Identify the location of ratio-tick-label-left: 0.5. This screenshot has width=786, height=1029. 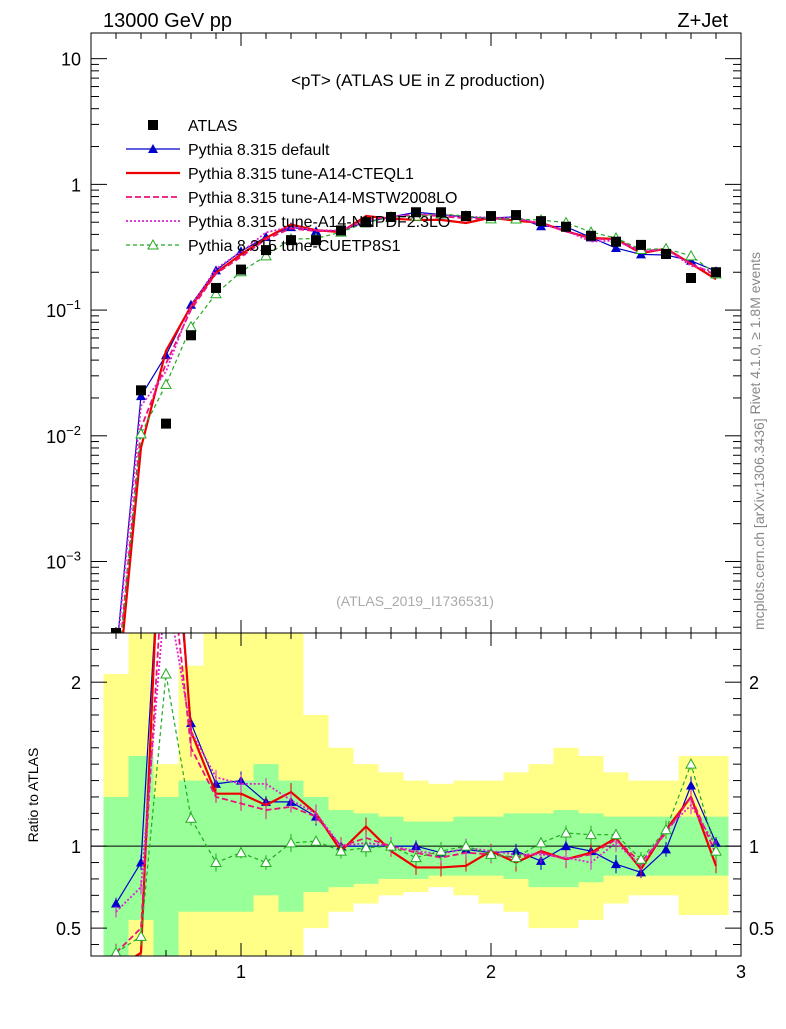
(68, 929).